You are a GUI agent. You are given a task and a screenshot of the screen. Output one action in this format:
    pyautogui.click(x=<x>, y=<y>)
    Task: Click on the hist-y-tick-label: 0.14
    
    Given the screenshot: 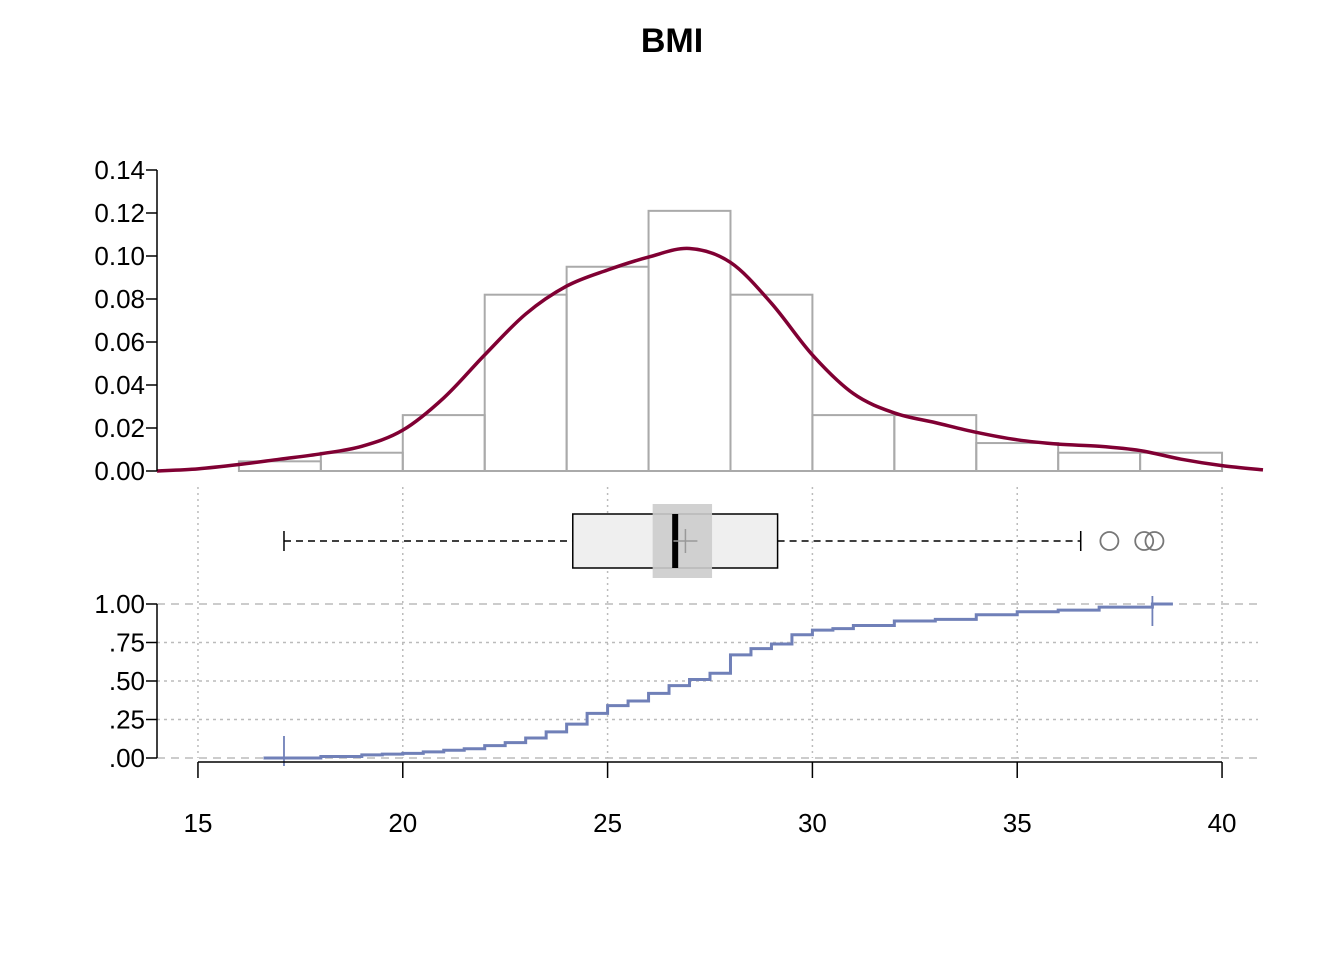 What is the action you would take?
    pyautogui.click(x=119, y=170)
    